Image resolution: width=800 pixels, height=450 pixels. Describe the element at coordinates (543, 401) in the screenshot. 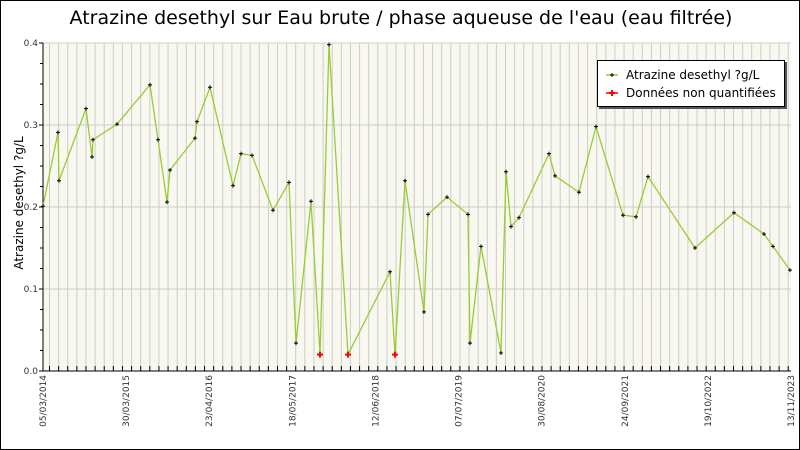

I see `svg-text: 30/08/2020` at that location.